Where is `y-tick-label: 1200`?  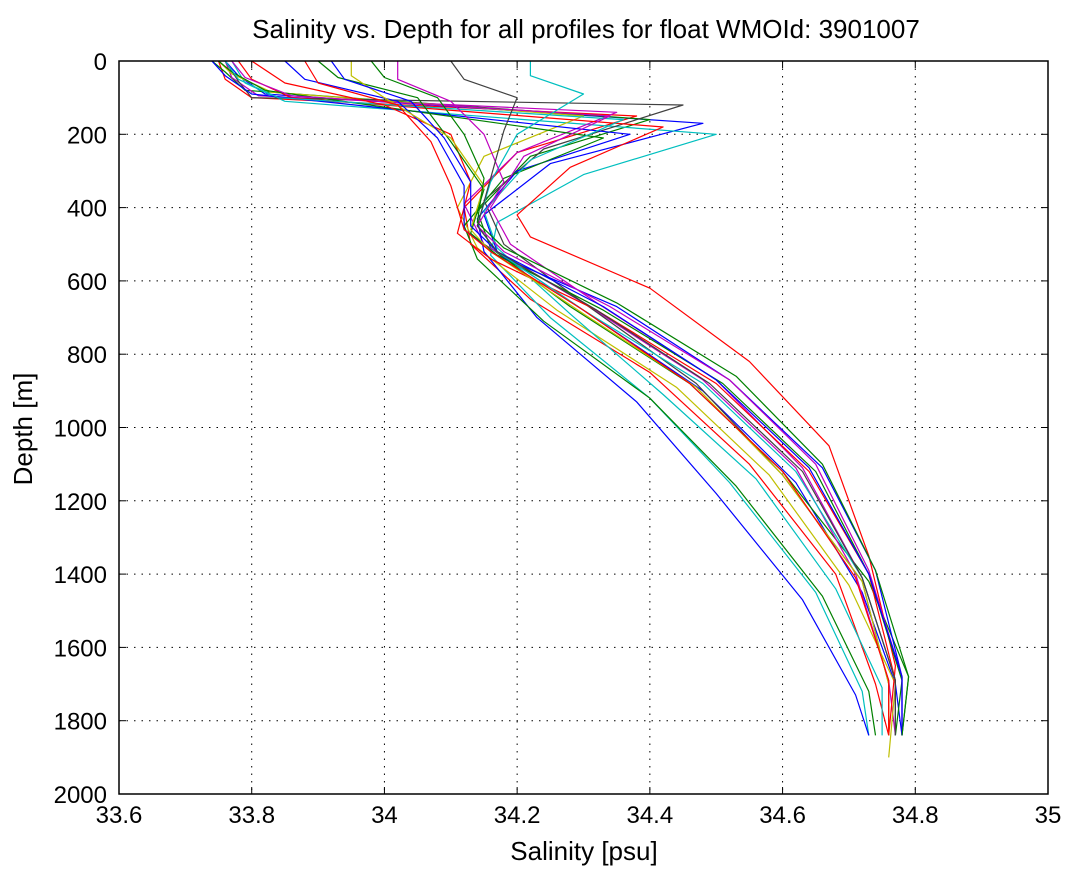
y-tick-label: 1200 is located at coordinates (80, 502).